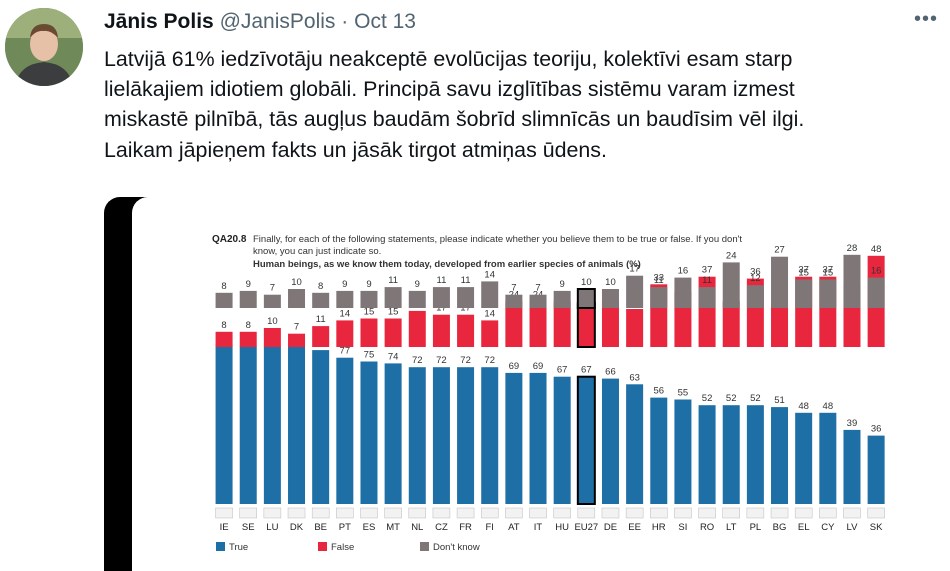  What do you see at coordinates (514, 527) in the screenshot?
I see `tick-label: AT` at bounding box center [514, 527].